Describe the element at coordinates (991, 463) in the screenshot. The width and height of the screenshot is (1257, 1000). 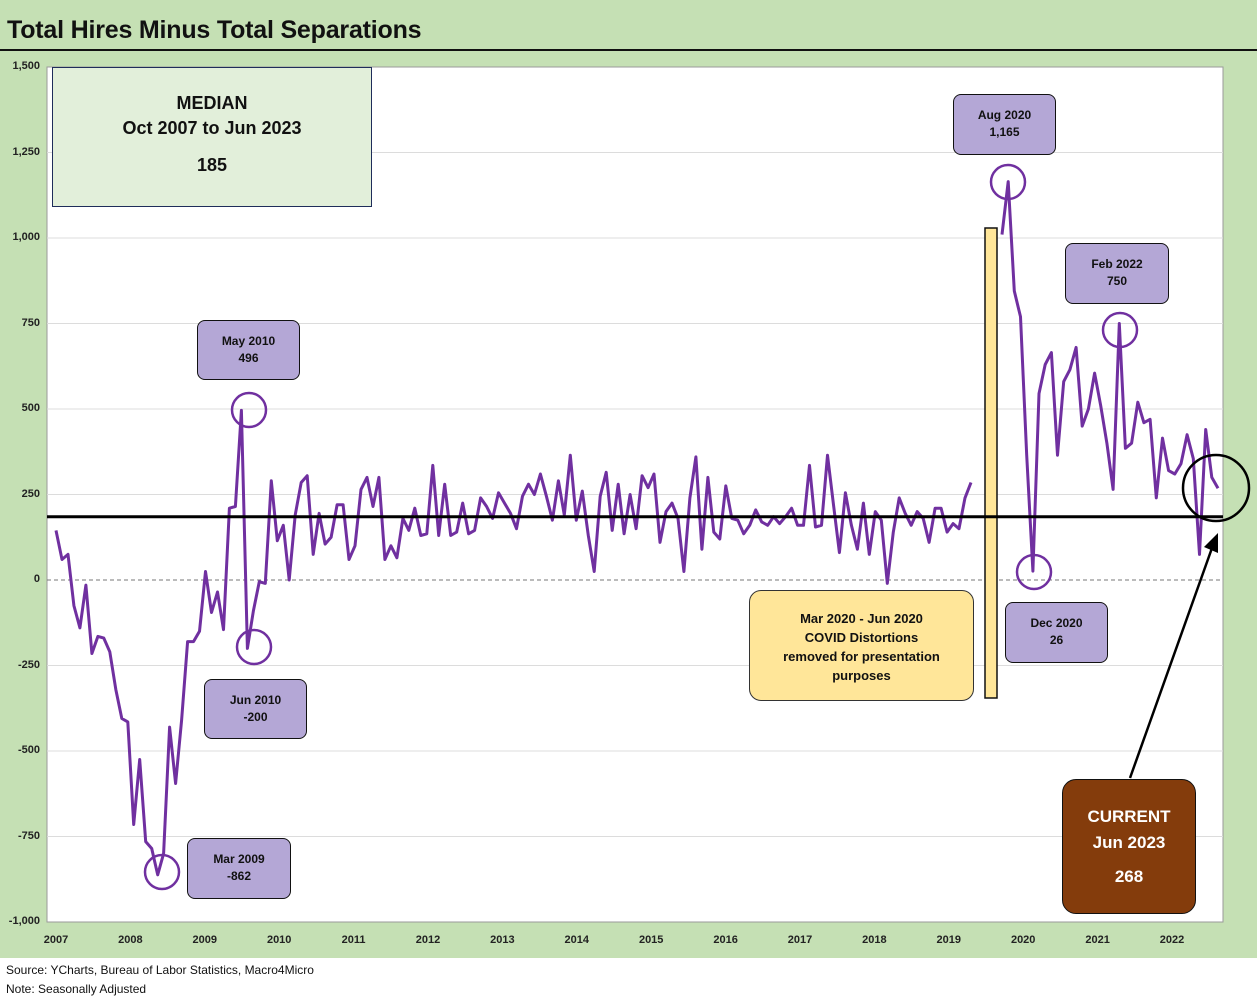
I see `covid-divider-bar` at that location.